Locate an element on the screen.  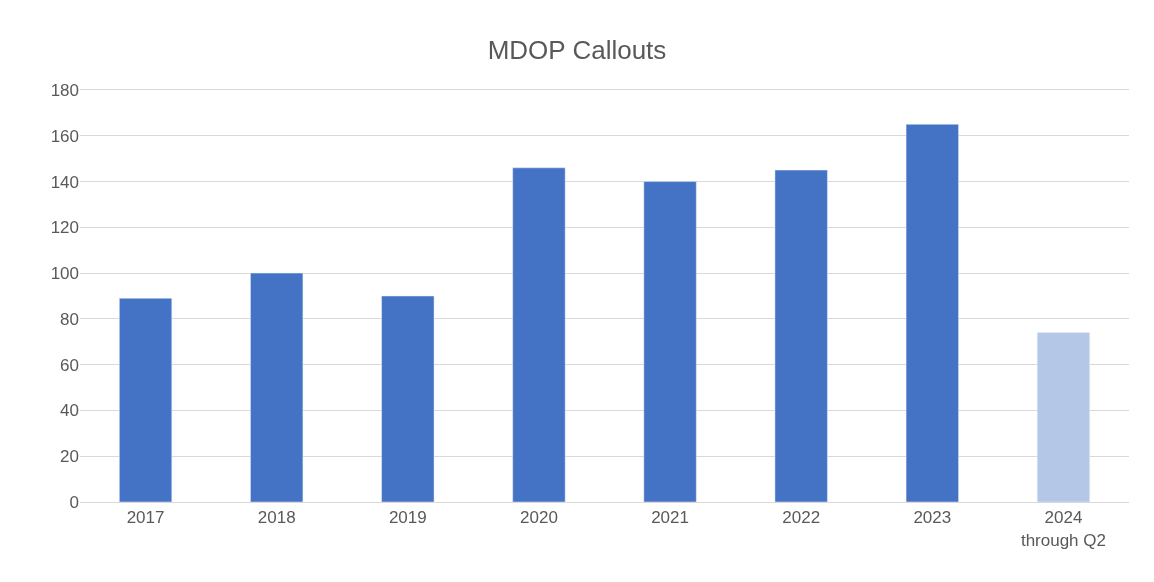
y-tick-label: 100 is located at coordinates (64, 274).